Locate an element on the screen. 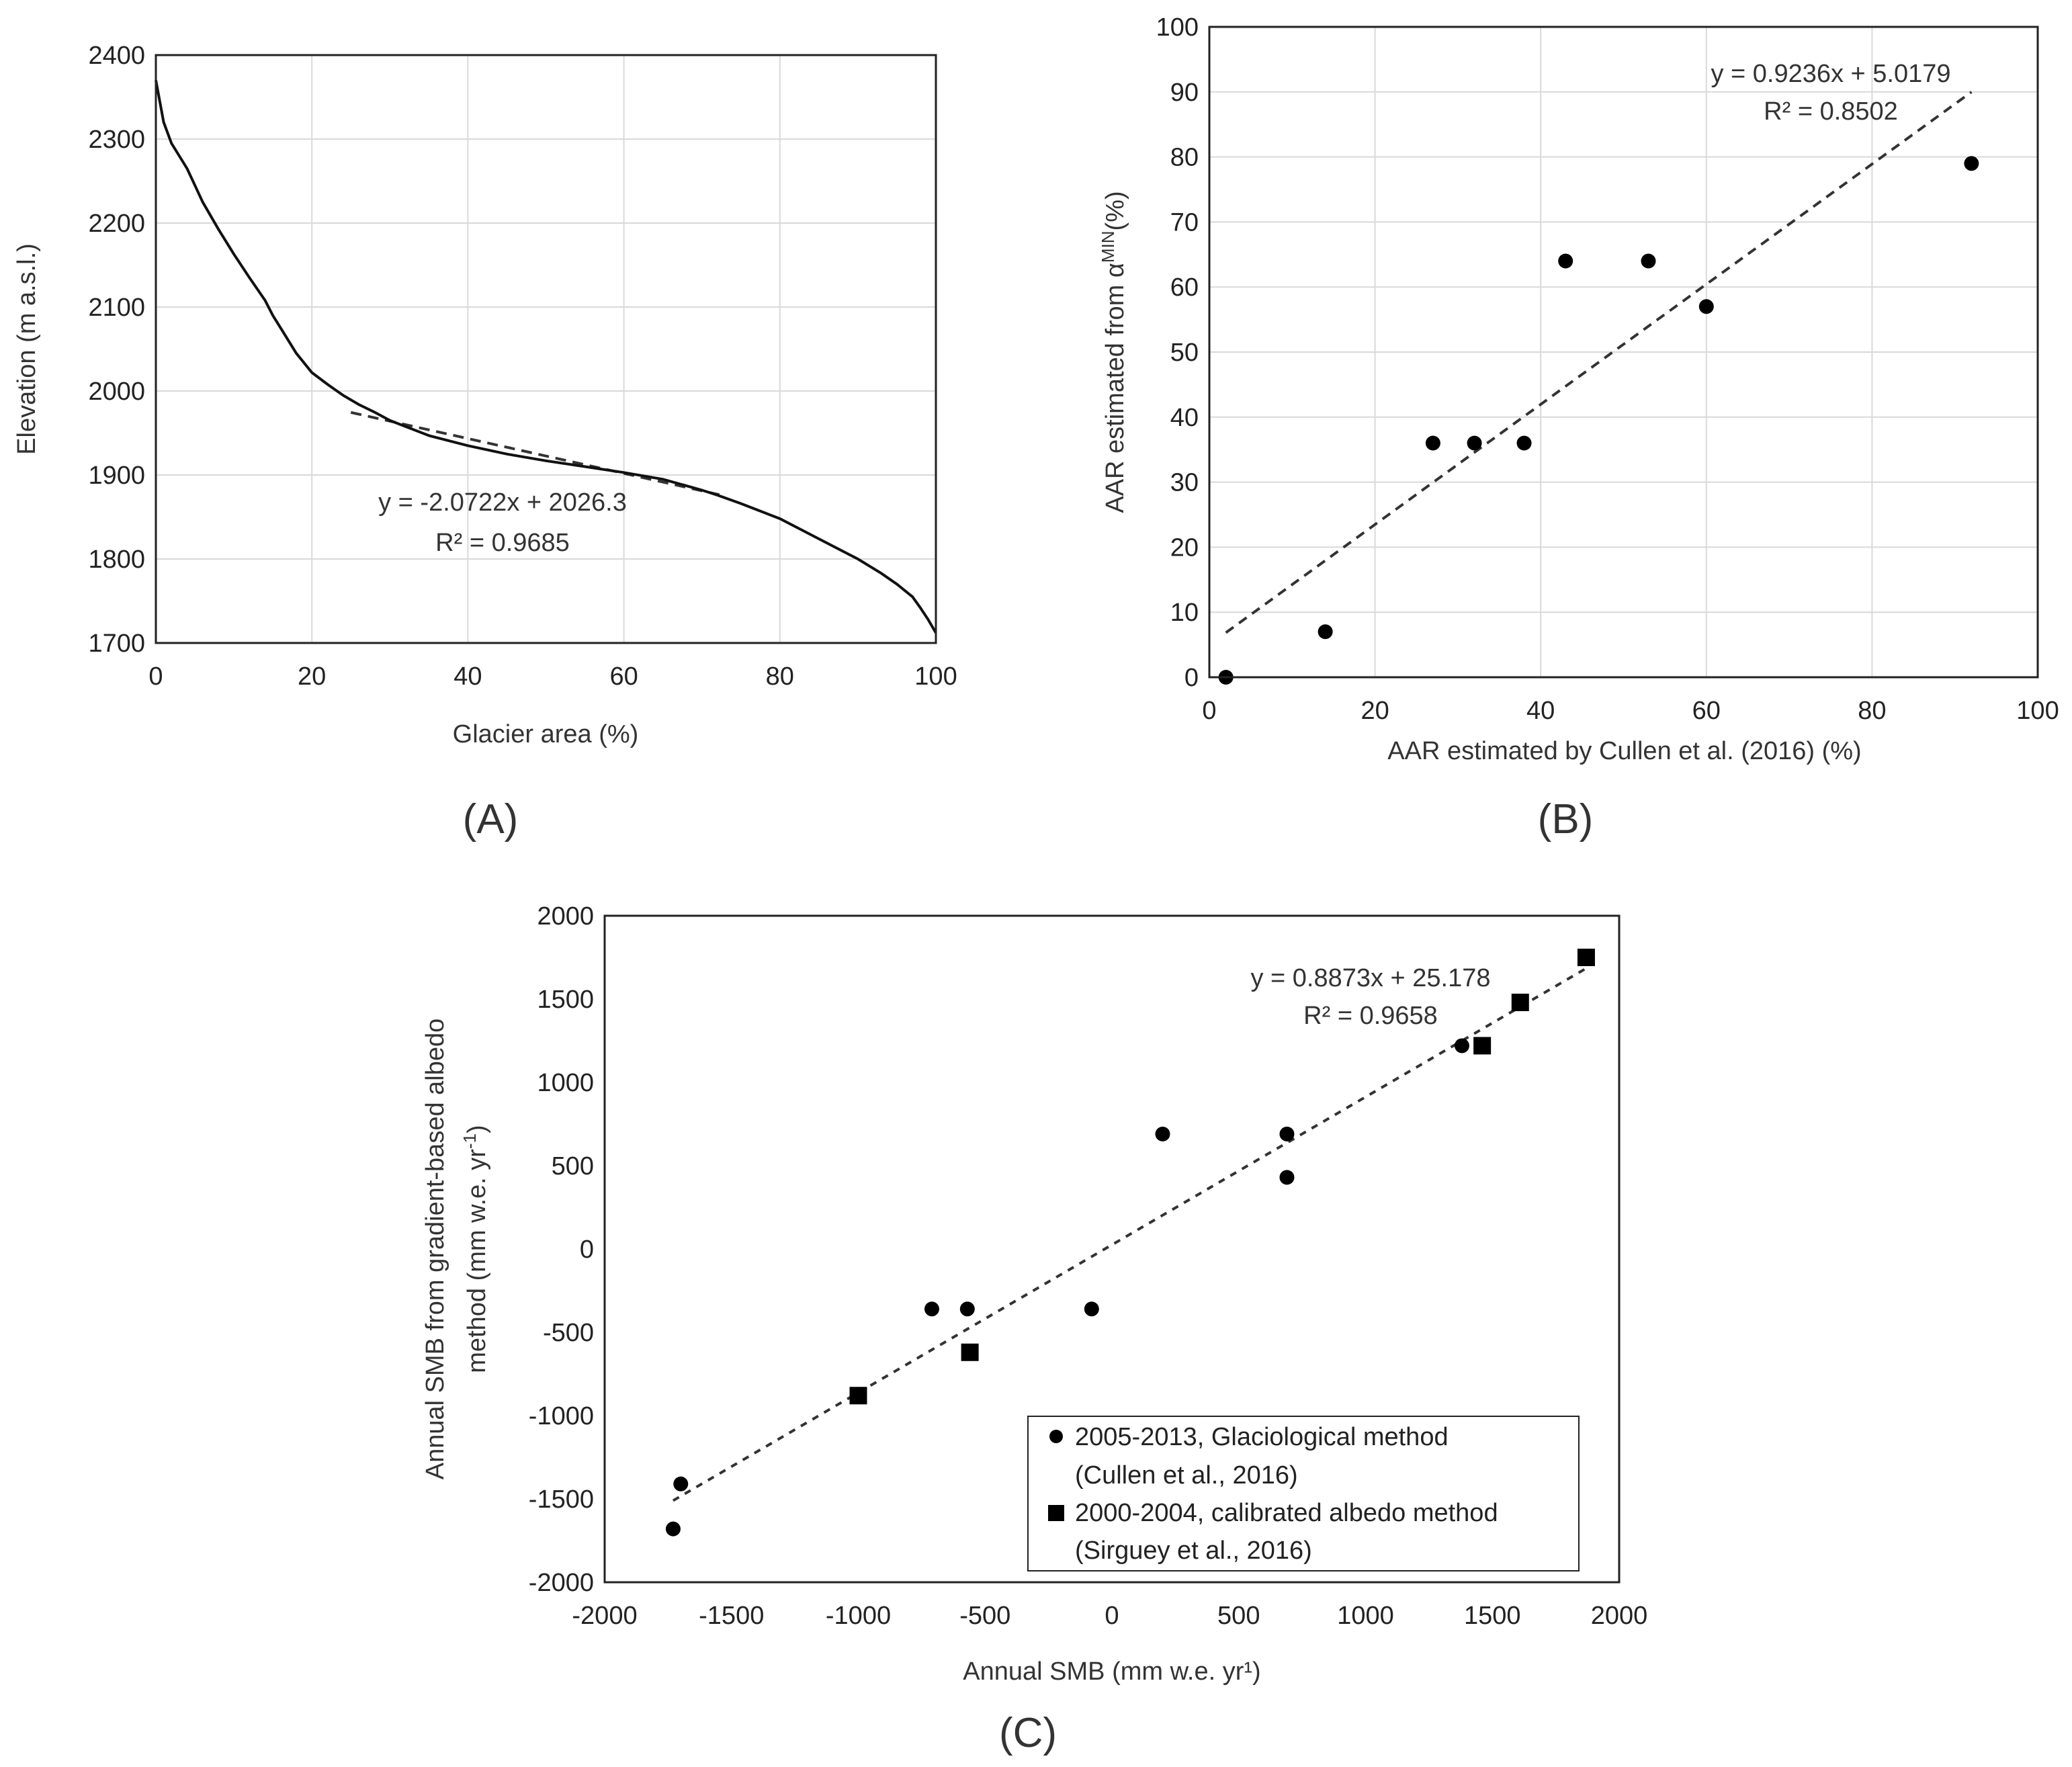  panel-b-y-axis-label-main: AAR estimated from α is located at coordinates (1115, 388).